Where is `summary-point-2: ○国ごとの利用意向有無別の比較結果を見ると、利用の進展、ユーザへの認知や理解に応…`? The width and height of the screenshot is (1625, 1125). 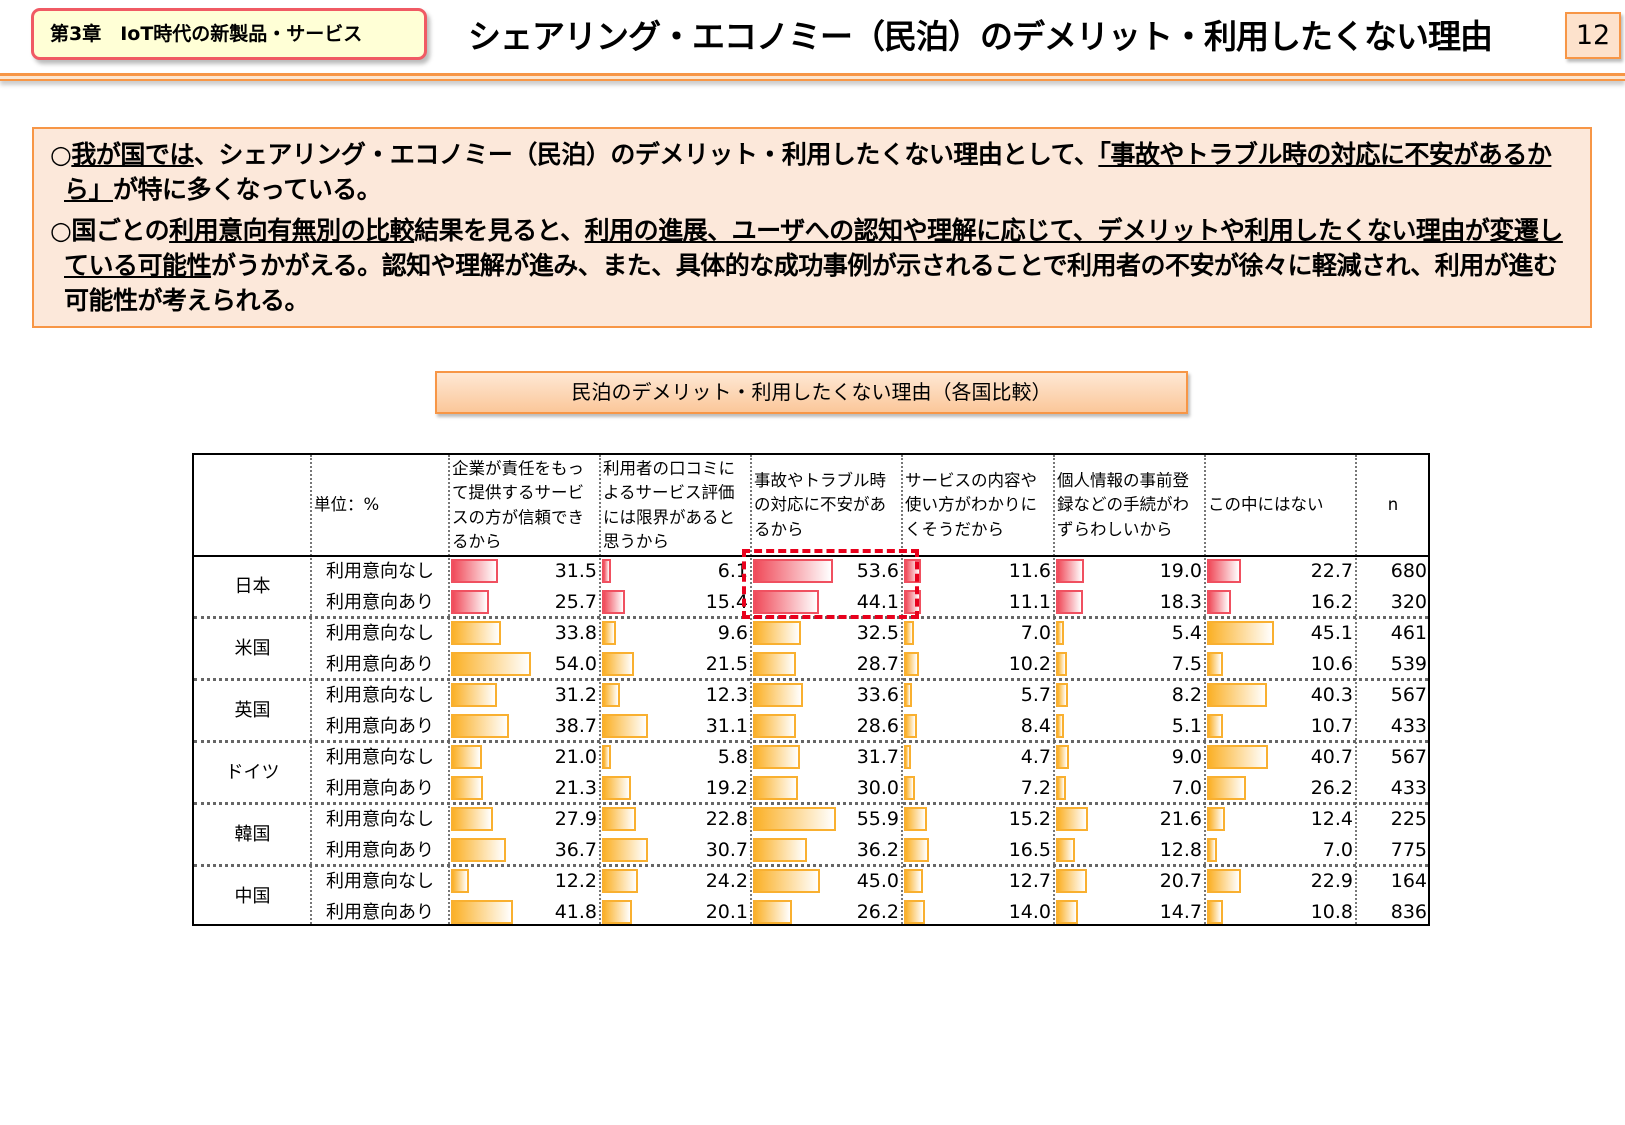 summary-point-2: ○国ごとの利用意向有無別の比較結果を見ると、利用の進展、ユーザへの認知や理解に応… is located at coordinates (812, 265).